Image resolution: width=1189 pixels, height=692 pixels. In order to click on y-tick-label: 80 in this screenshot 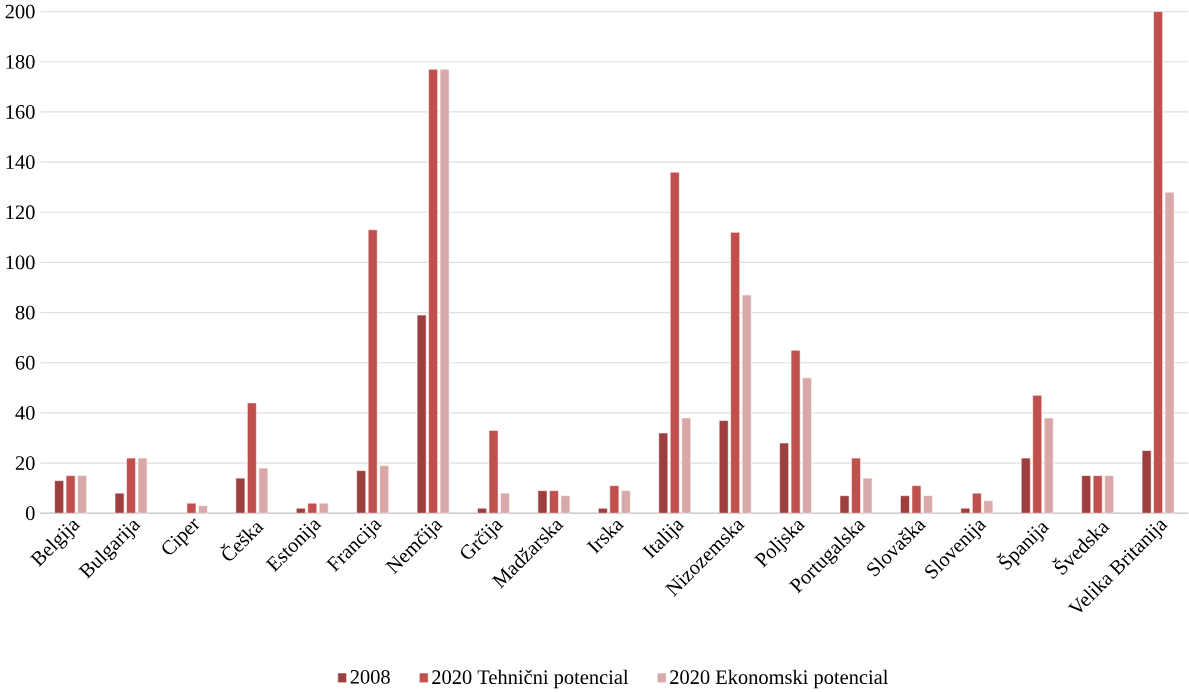, I will do `click(25, 312)`.